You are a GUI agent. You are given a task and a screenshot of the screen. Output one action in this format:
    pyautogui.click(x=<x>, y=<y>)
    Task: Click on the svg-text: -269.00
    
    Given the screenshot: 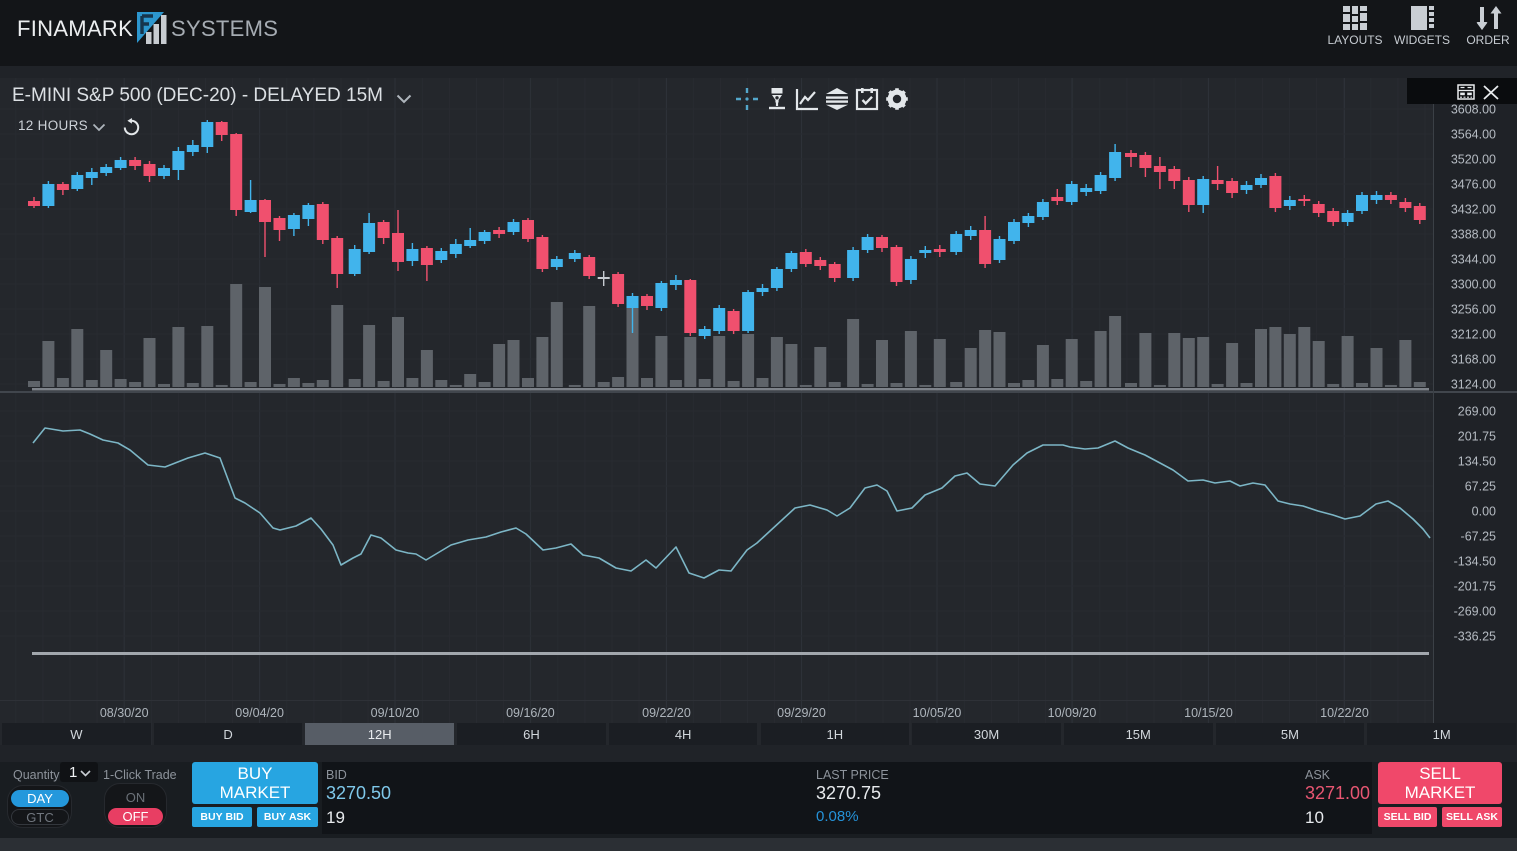 What is the action you would take?
    pyautogui.click(x=1475, y=612)
    